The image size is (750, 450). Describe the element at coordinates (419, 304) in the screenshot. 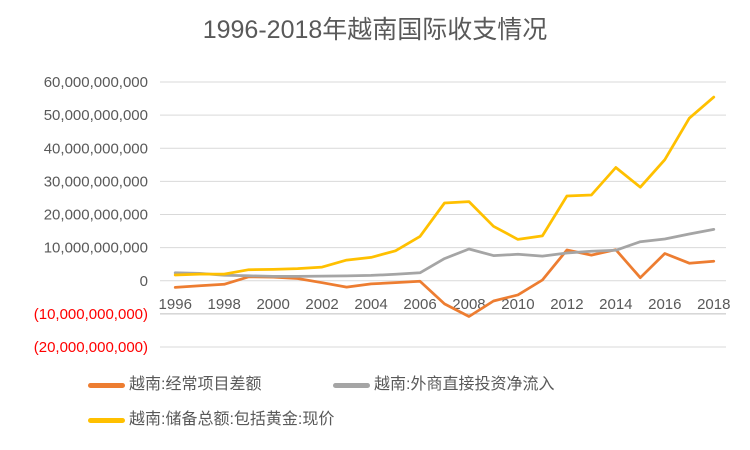

I see `x-axis-tick-label: 2006` at that location.